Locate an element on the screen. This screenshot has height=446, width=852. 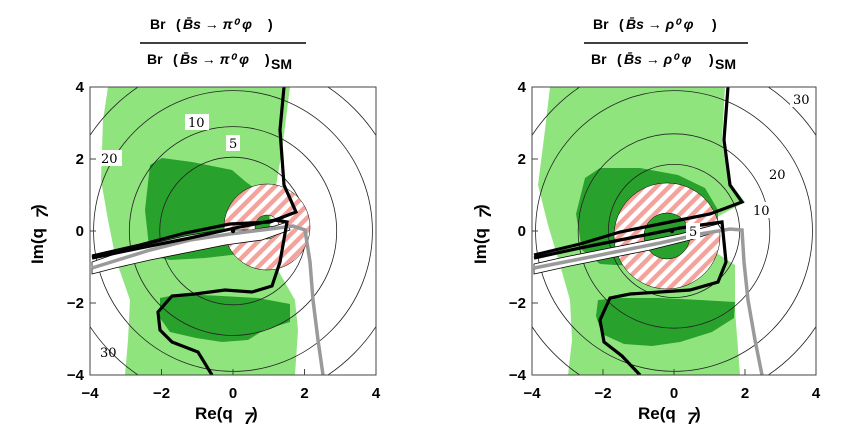
y-axis-label-right: Im(q 7 ) is located at coordinates (483, 234).